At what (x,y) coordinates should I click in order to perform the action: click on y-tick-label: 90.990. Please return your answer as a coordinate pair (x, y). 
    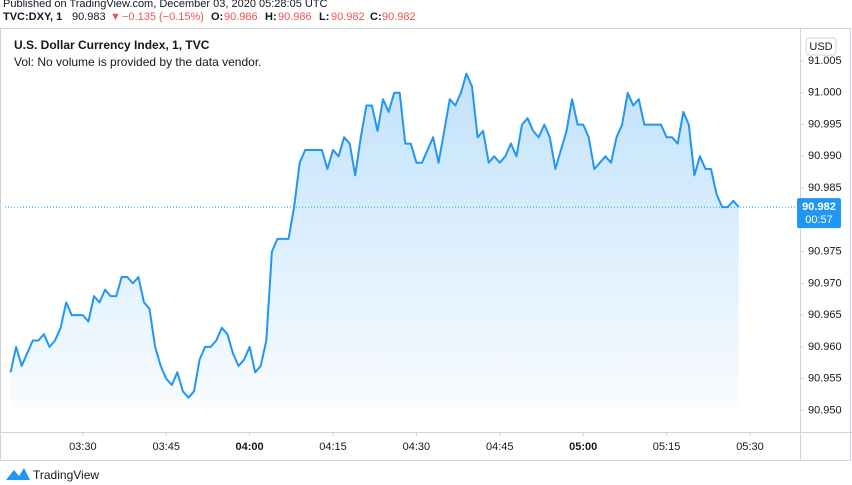
    Looking at the image, I should click on (825, 156).